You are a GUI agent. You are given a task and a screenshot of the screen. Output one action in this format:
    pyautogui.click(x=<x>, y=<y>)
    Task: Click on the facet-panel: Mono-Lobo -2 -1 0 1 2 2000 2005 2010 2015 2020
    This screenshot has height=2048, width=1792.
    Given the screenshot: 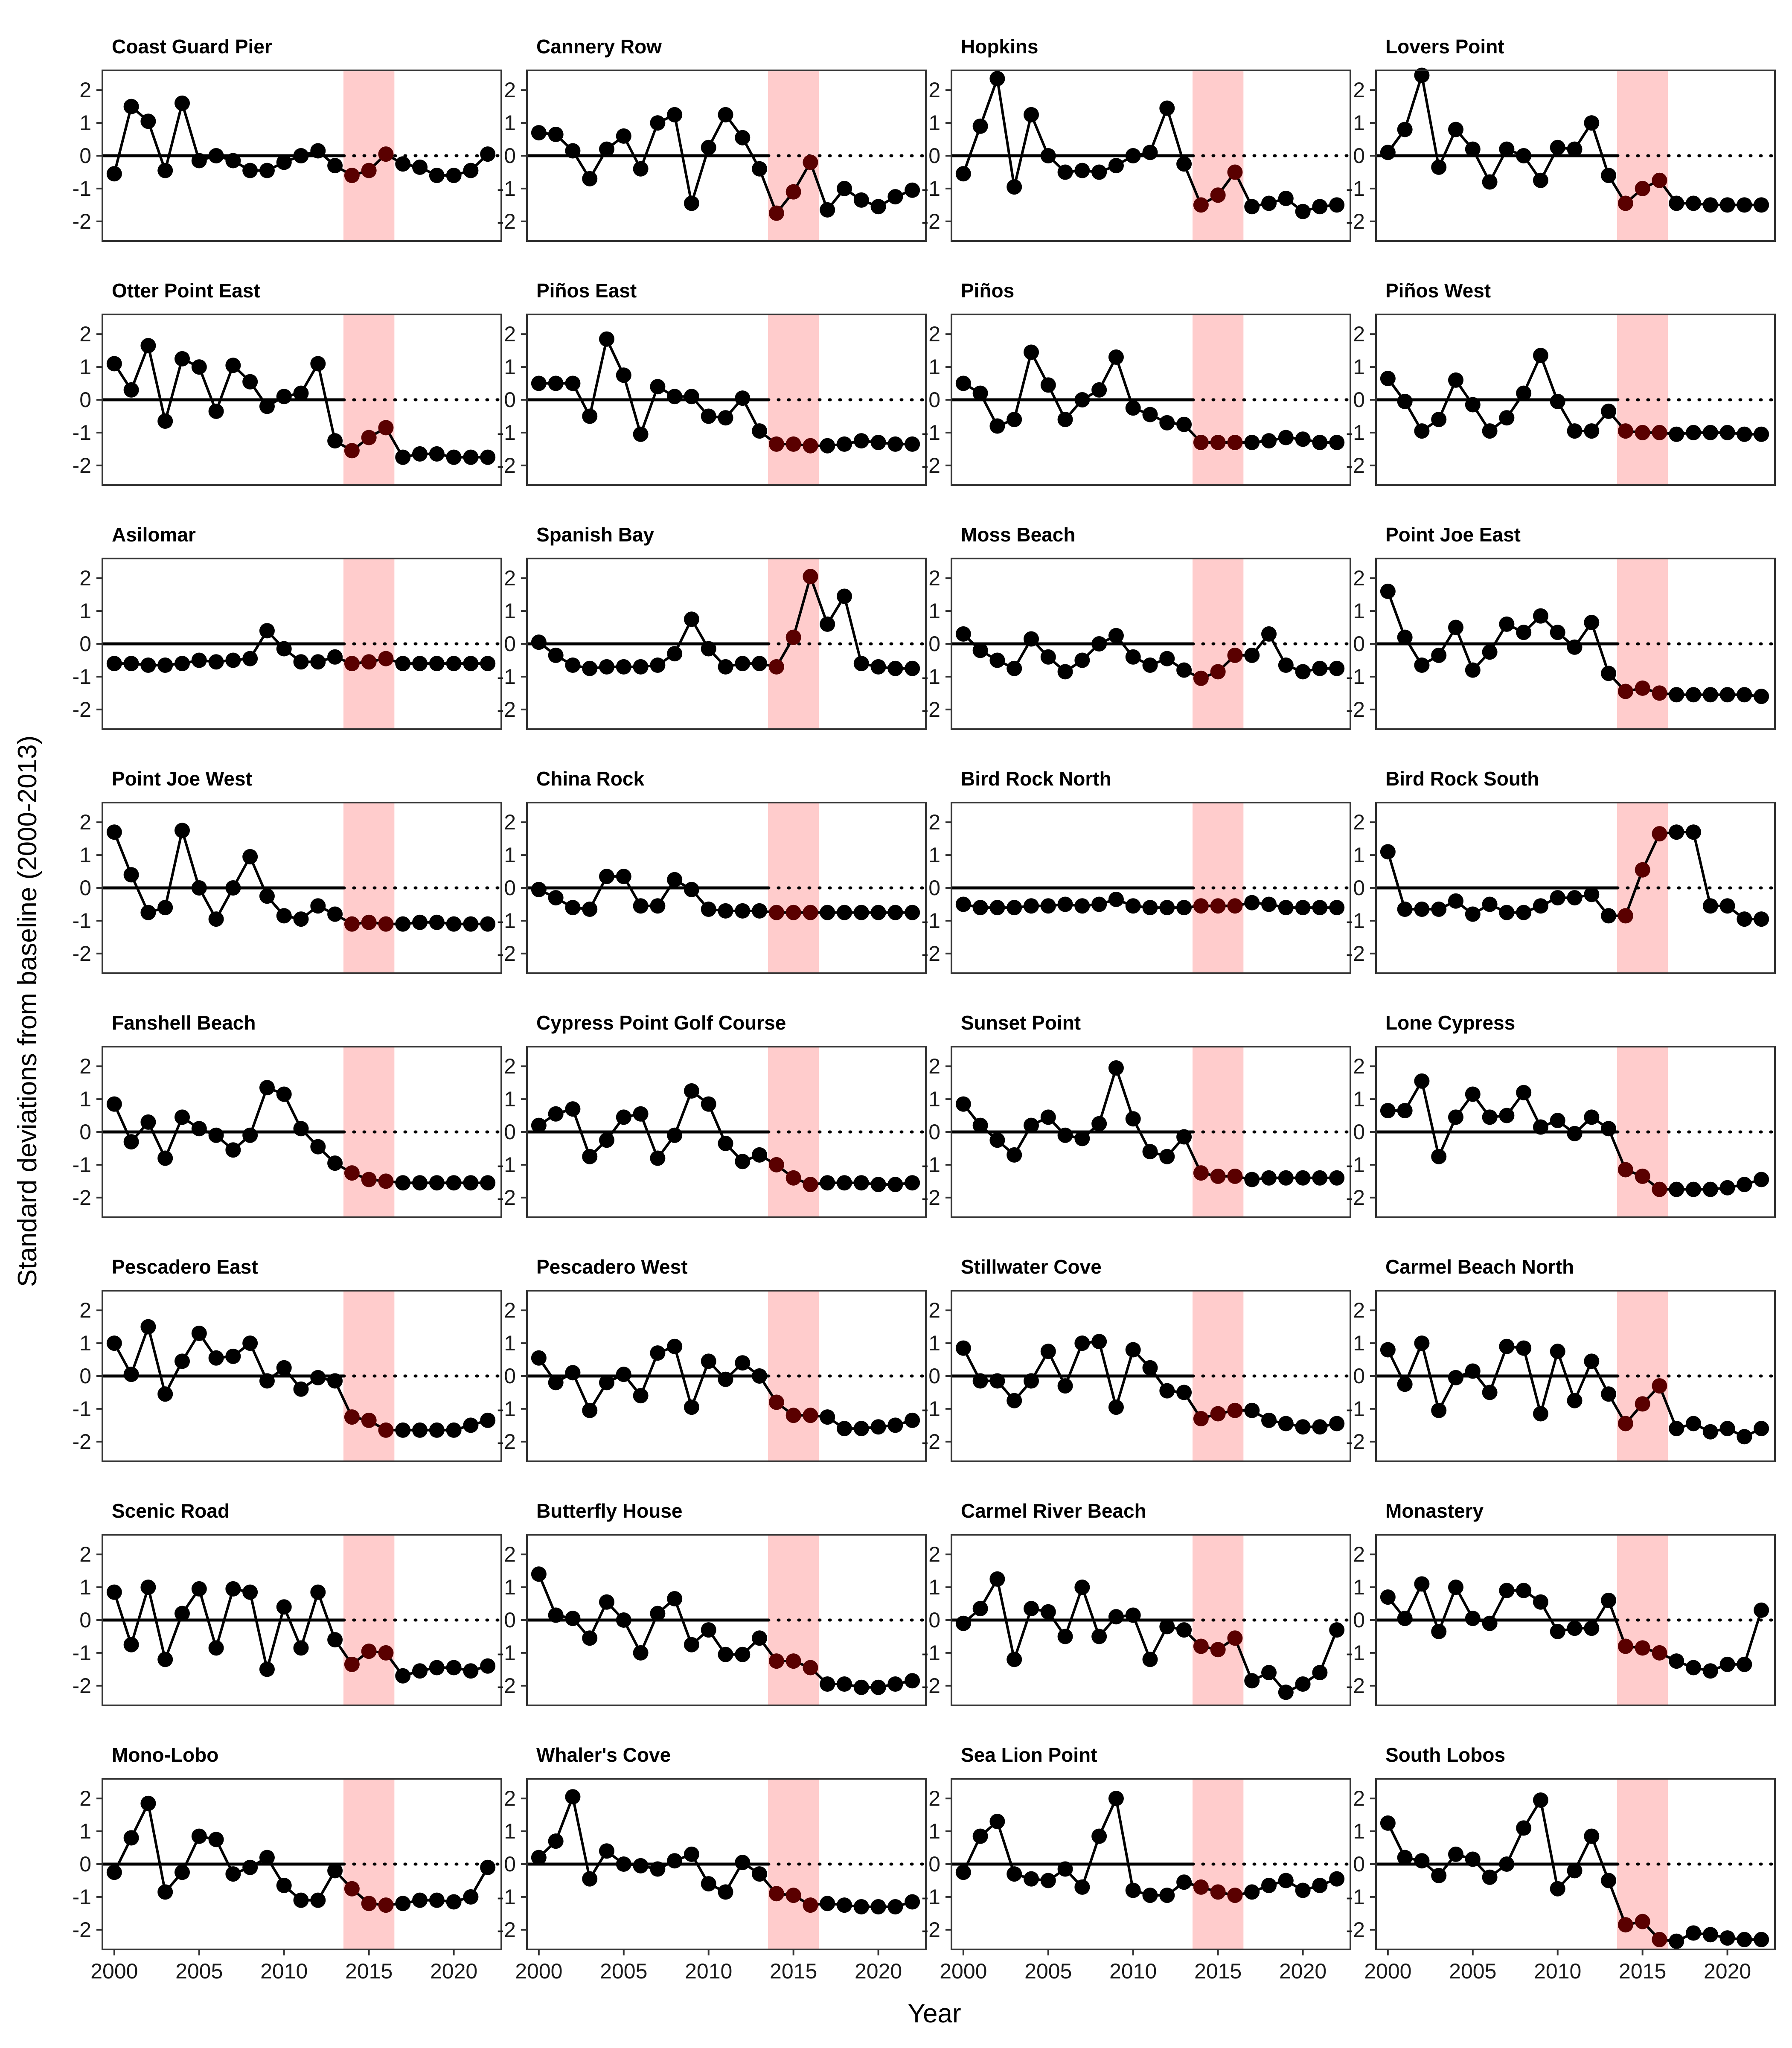 What is the action you would take?
    pyautogui.click(x=288, y=1864)
    